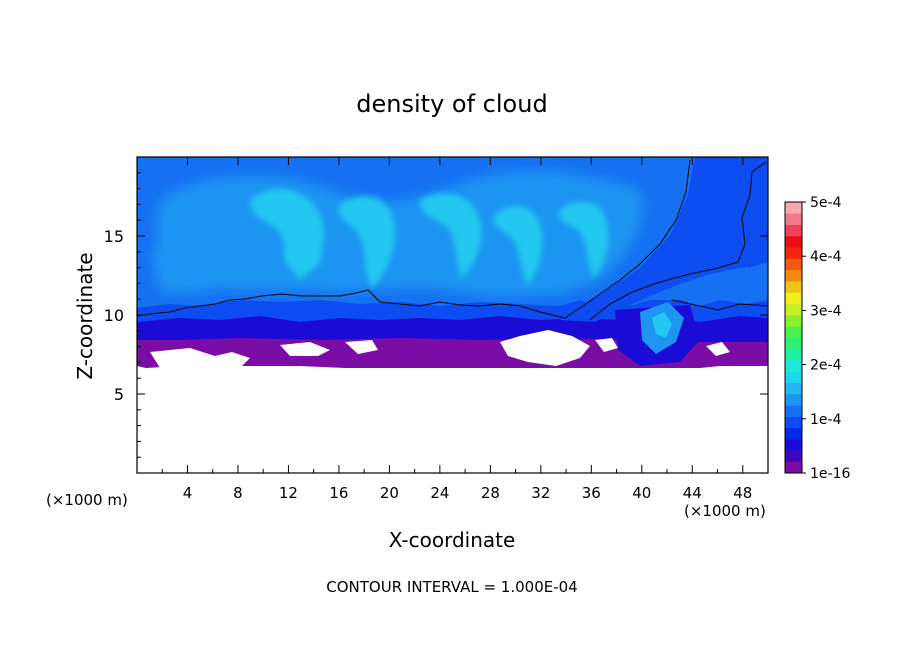 This screenshot has width=904, height=654. What do you see at coordinates (754, 212) in the screenshot?
I see `cloud-upper-right-channel` at bounding box center [754, 212].